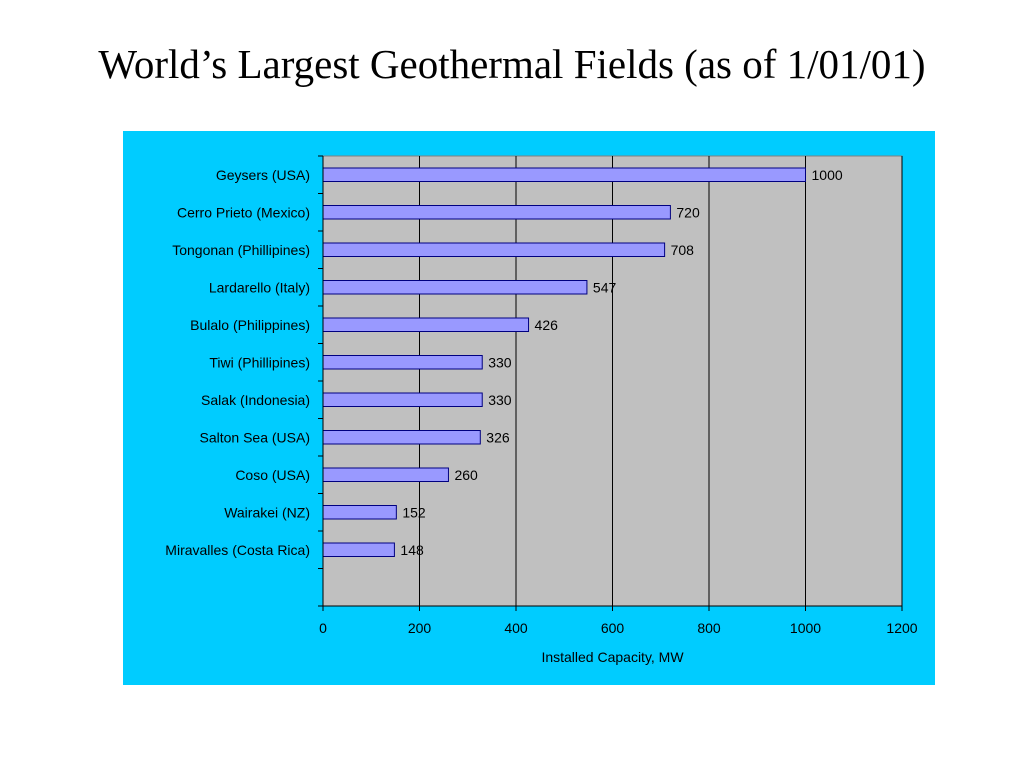 The width and height of the screenshot is (1024, 768). What do you see at coordinates (241, 250) in the screenshot?
I see `category-label: Tongonan (Phillipines)` at bounding box center [241, 250].